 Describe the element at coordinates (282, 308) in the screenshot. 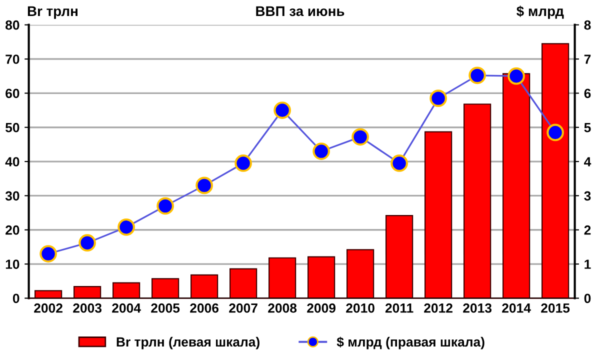

I see `x-tick-label: 2008` at that location.